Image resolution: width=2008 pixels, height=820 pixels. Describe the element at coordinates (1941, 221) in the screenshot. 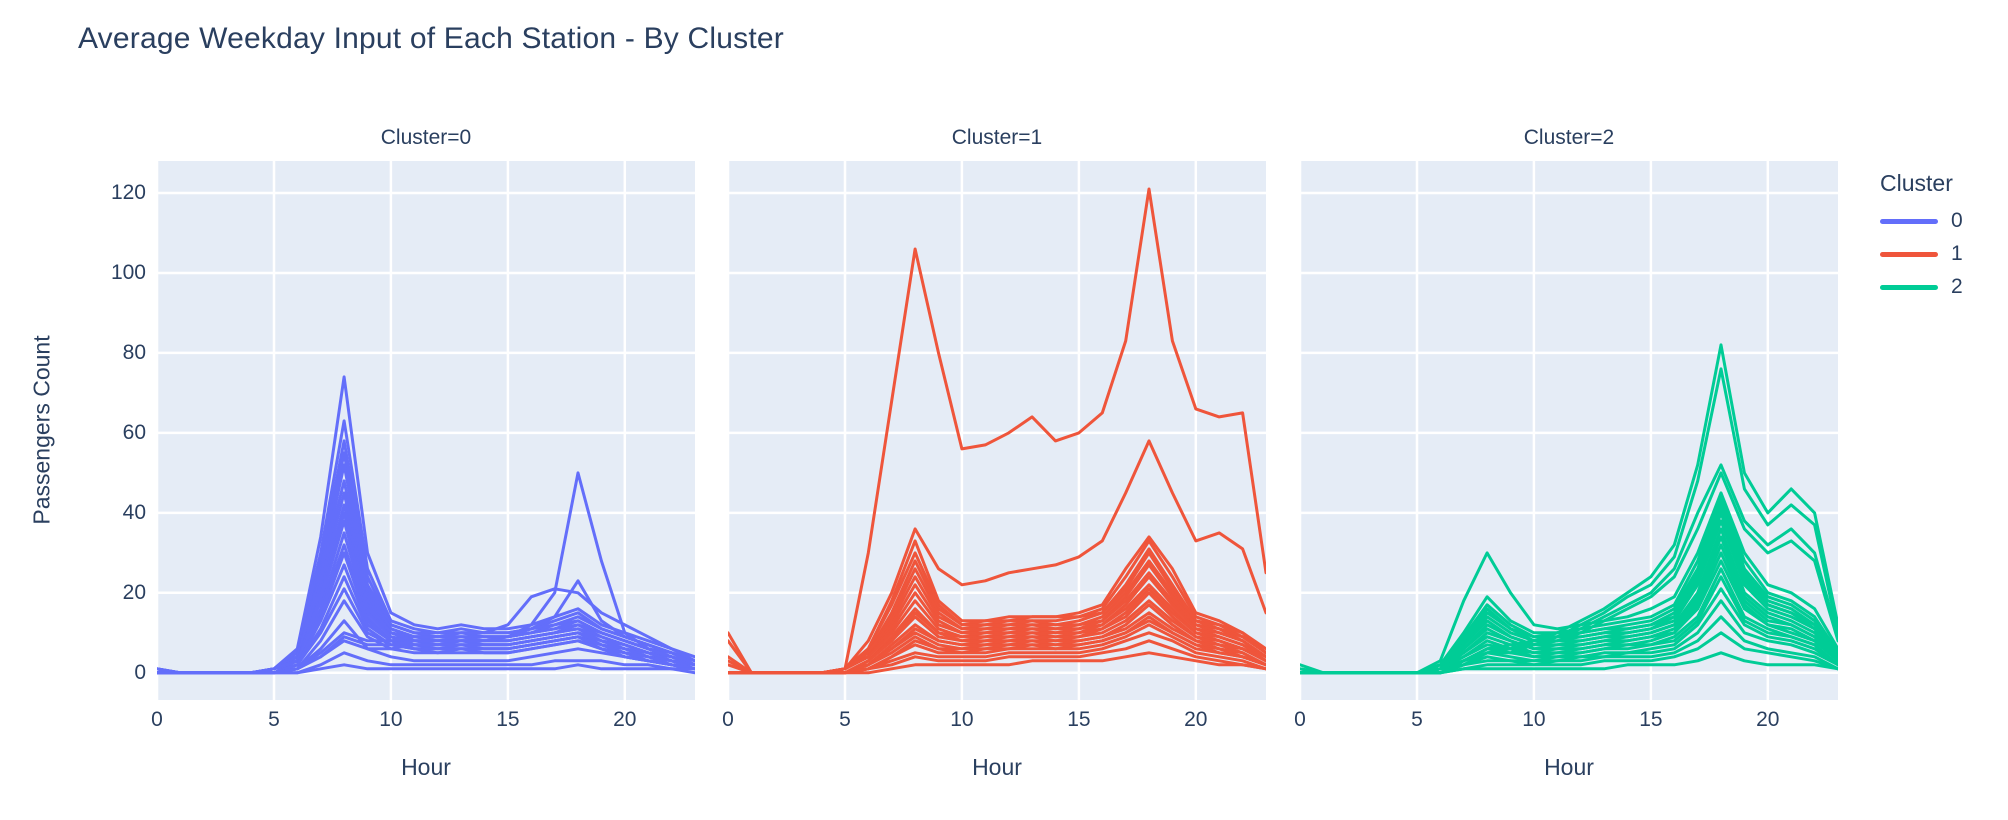

I see `legend-item-cluster-0: 0` at that location.